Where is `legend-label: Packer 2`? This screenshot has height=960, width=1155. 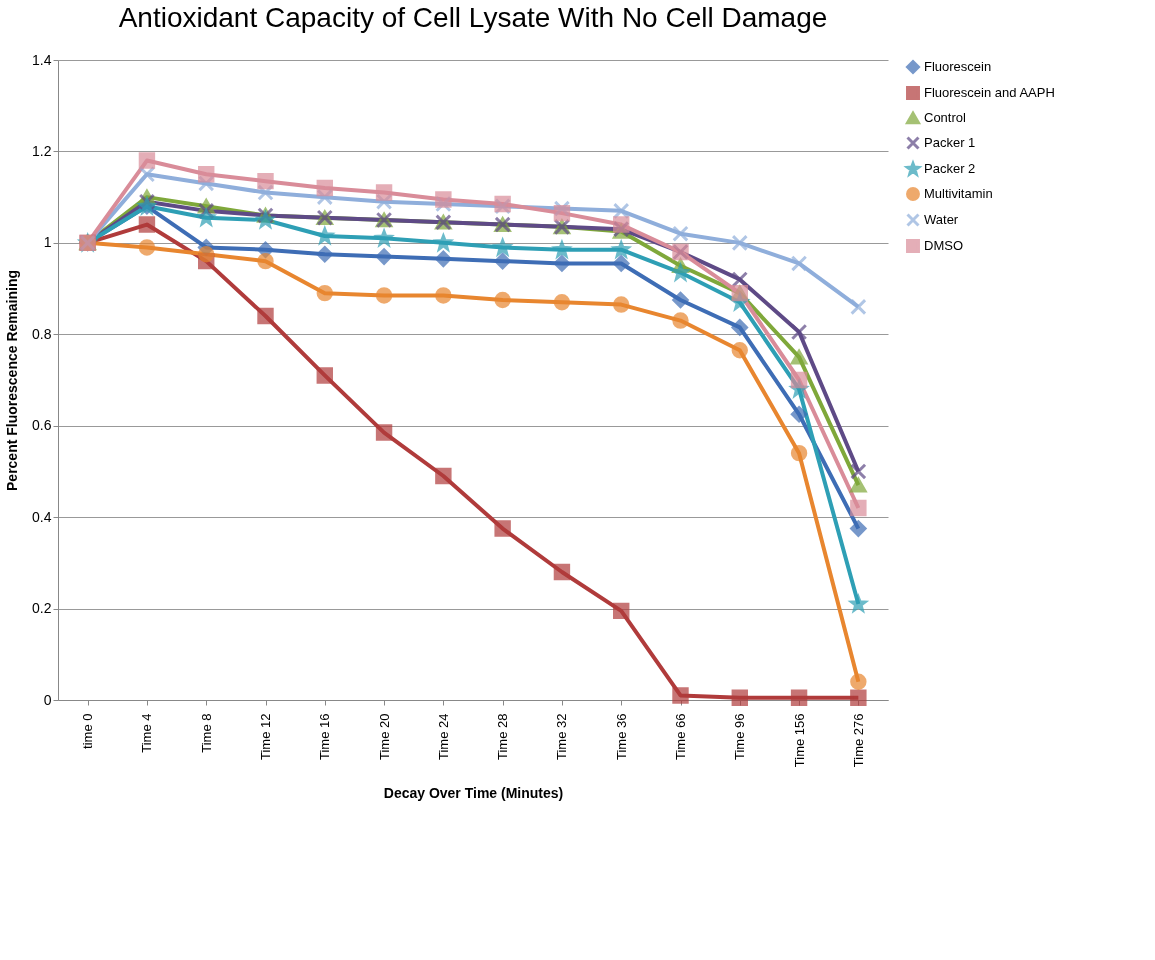 legend-label: Packer 2 is located at coordinates (950, 168).